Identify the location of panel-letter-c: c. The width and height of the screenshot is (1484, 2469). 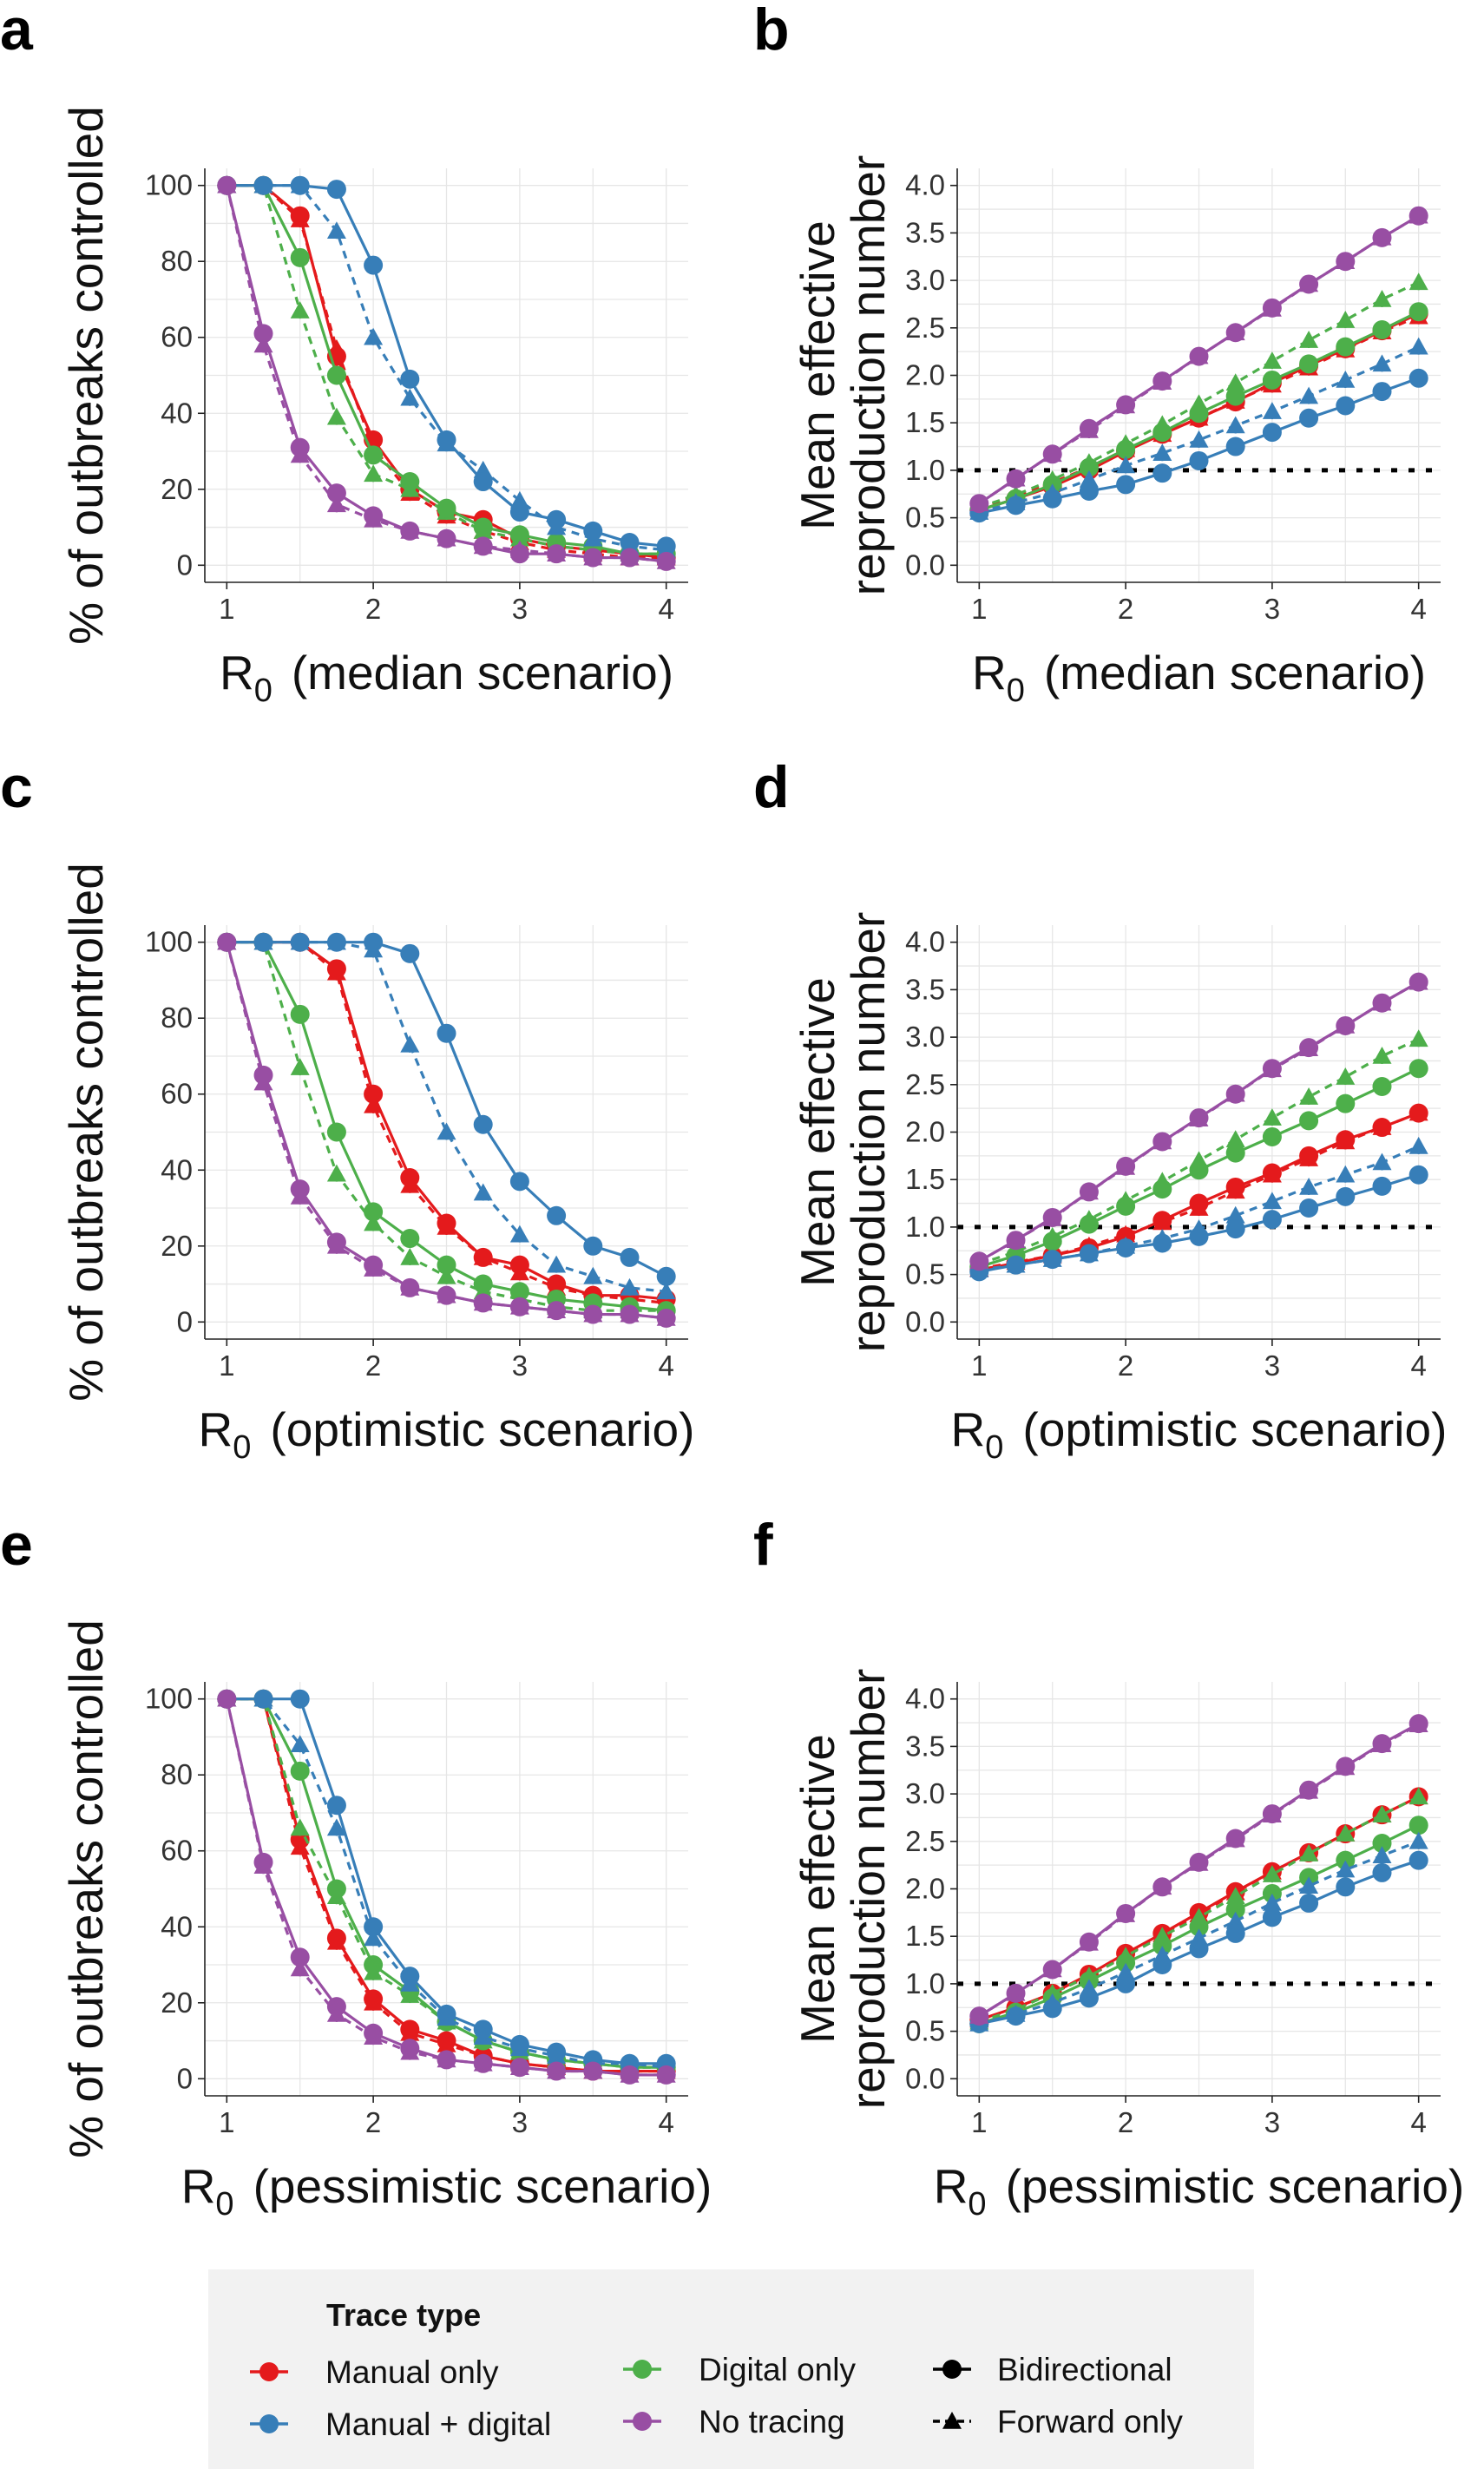
(16, 787).